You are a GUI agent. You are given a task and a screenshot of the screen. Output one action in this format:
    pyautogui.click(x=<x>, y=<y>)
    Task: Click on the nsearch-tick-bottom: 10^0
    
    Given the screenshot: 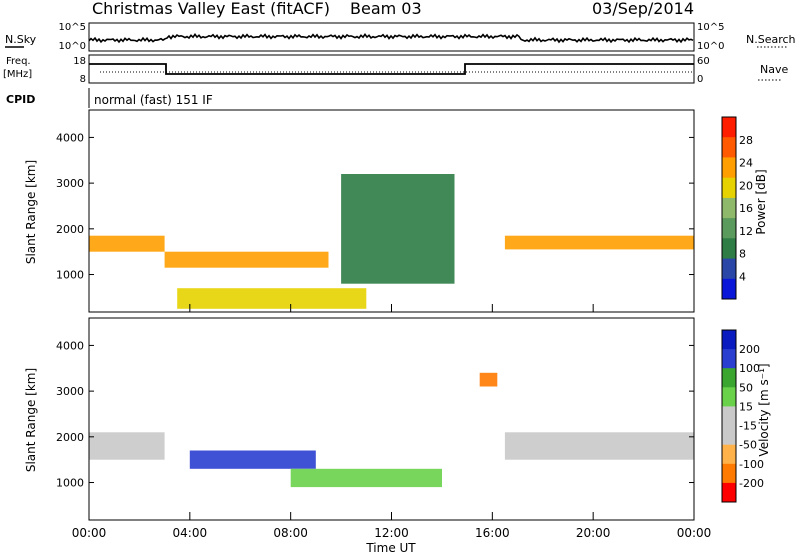 What is the action you would take?
    pyautogui.click(x=710, y=46)
    